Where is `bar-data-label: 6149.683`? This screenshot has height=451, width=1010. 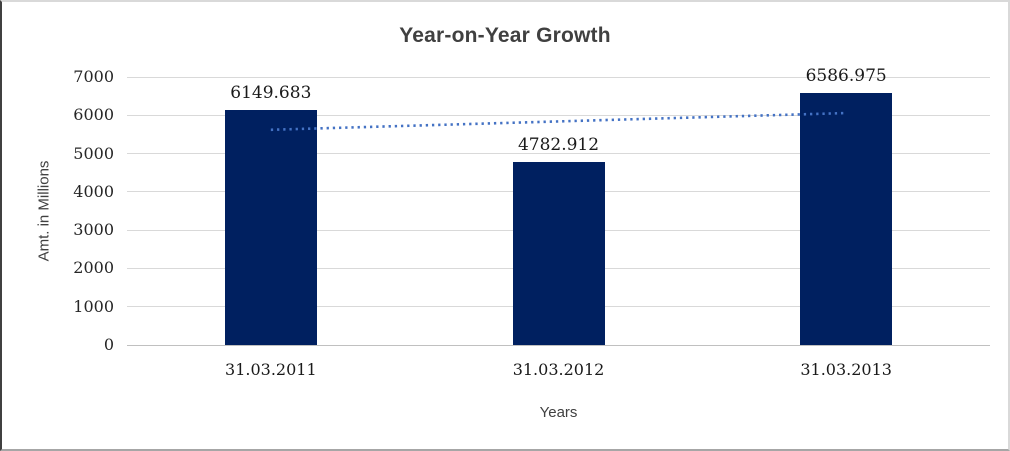 bar-data-label: 6149.683 is located at coordinates (271, 92).